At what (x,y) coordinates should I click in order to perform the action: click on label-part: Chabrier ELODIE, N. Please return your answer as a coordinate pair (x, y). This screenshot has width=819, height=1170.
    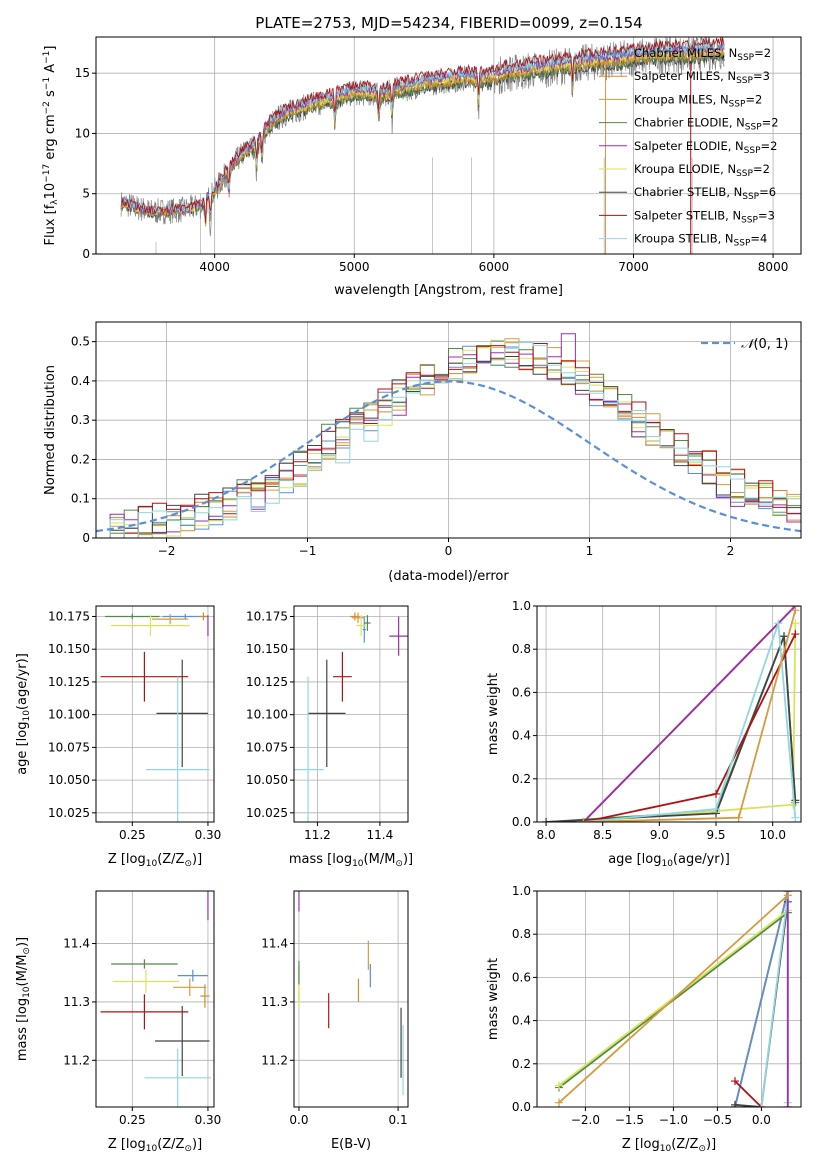
    Looking at the image, I should click on (689, 123).